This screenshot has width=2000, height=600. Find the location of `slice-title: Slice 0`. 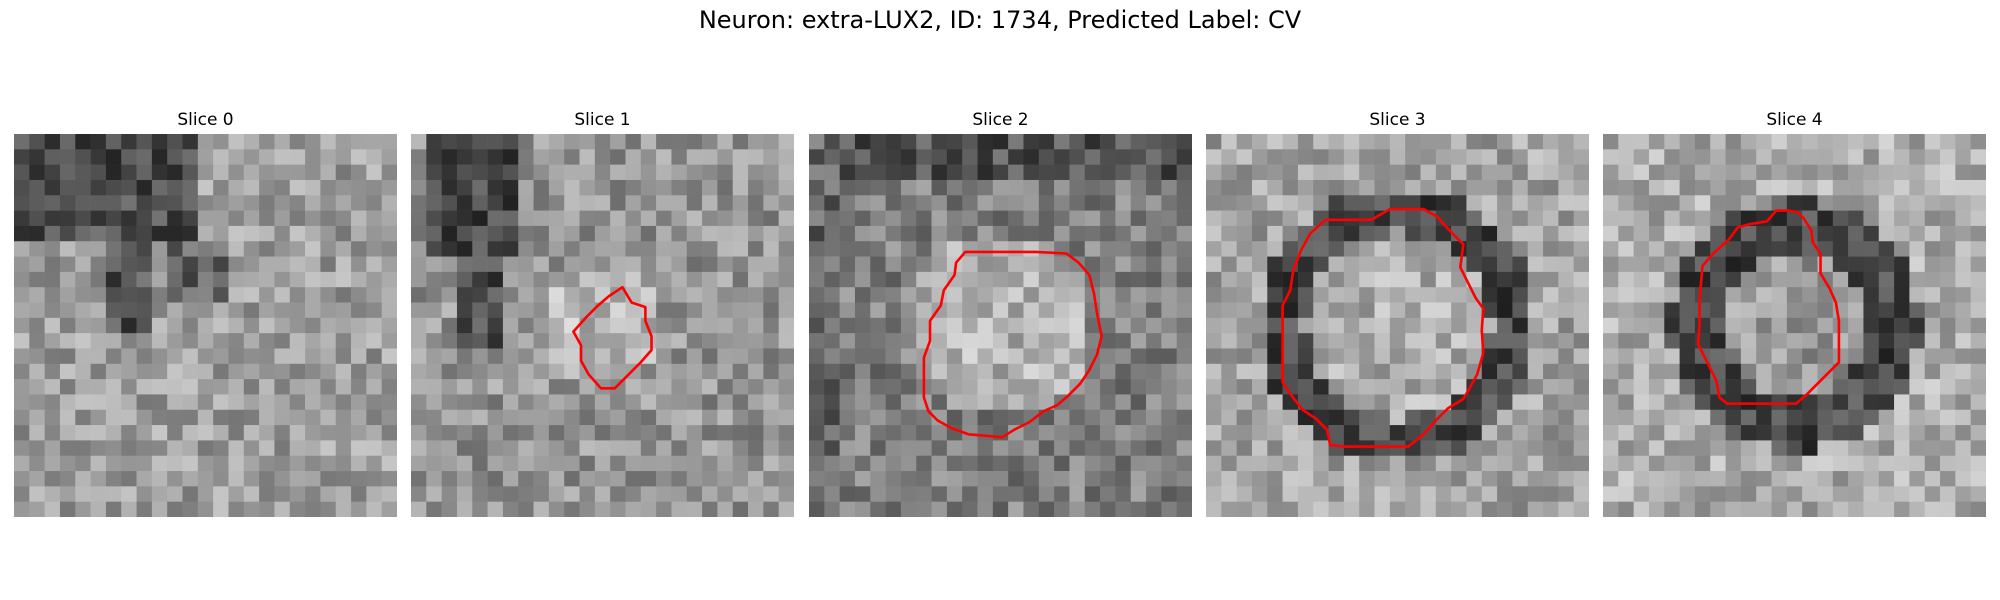

slice-title: Slice 0 is located at coordinates (205, 120).